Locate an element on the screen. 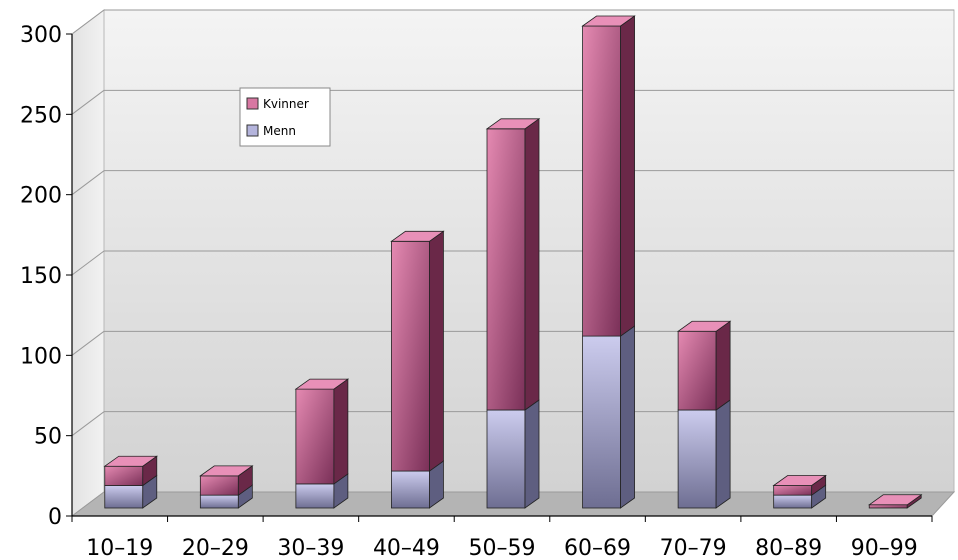 This screenshot has width=958, height=560. legend: Kvinner Menn is located at coordinates (285, 117).